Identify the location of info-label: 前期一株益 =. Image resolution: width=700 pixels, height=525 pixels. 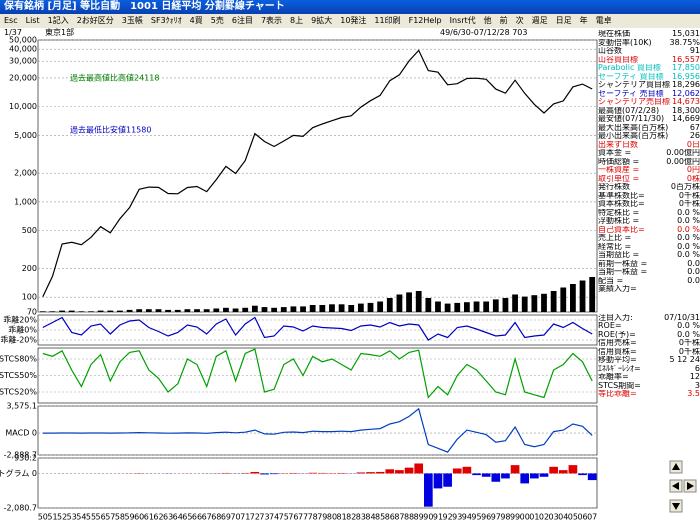
(623, 263).